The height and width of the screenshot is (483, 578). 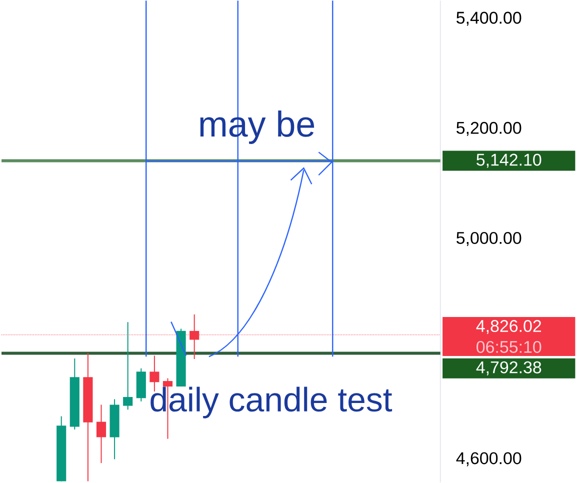 I want to click on ref-line-label: 4,792.38, so click(x=509, y=368).